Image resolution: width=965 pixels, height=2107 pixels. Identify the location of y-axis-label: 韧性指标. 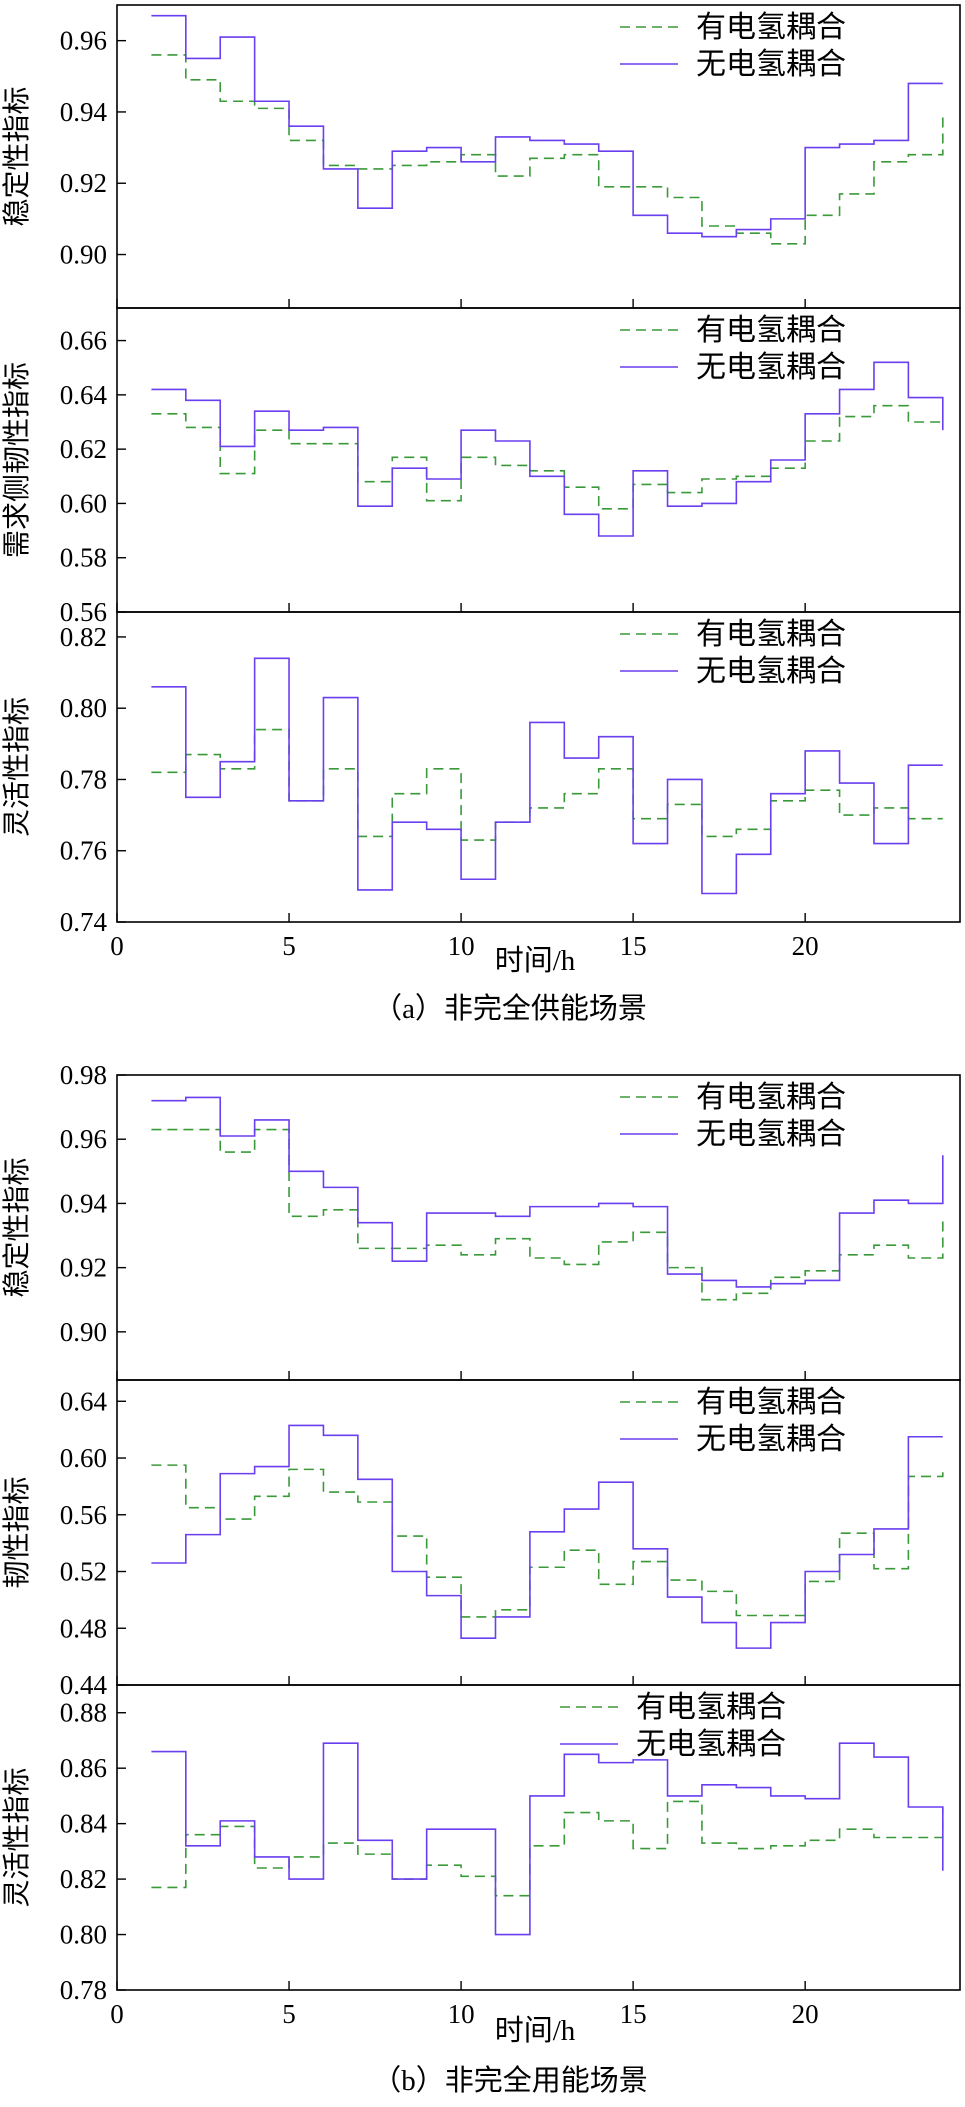
(17, 1532).